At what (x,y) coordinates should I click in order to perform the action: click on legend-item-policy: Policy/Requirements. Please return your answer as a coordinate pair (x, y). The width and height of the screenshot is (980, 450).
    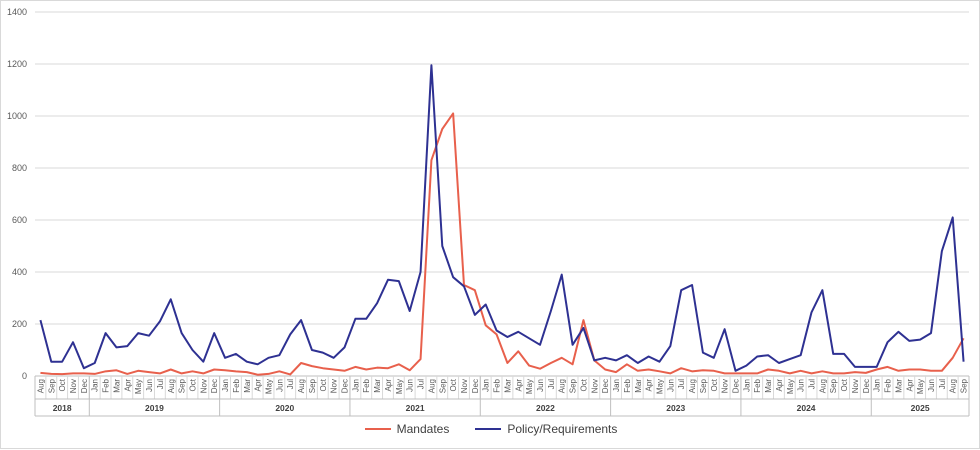
    Looking at the image, I should click on (546, 429).